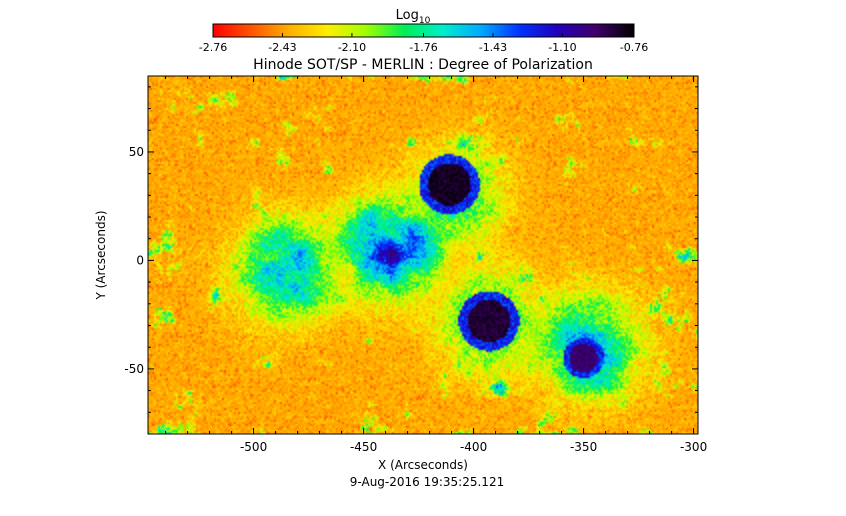 The height and width of the screenshot is (516, 846). What do you see at coordinates (693, 447) in the screenshot?
I see `x-axis-tick-label: -300` at bounding box center [693, 447].